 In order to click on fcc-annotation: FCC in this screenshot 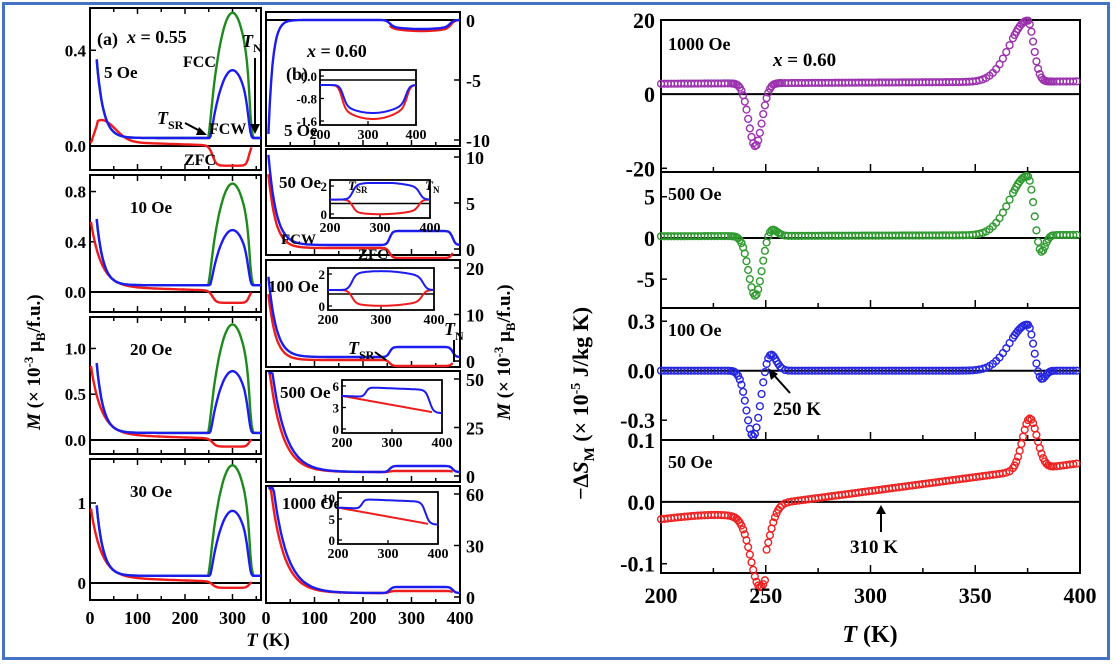, I will do `click(199, 62)`.